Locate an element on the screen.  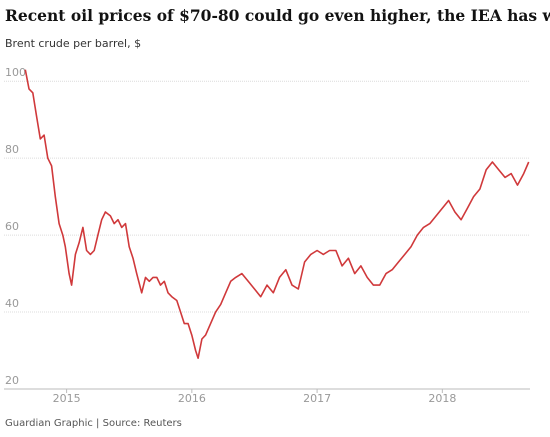
y-tick-label: 80 is located at coordinates (12, 149).